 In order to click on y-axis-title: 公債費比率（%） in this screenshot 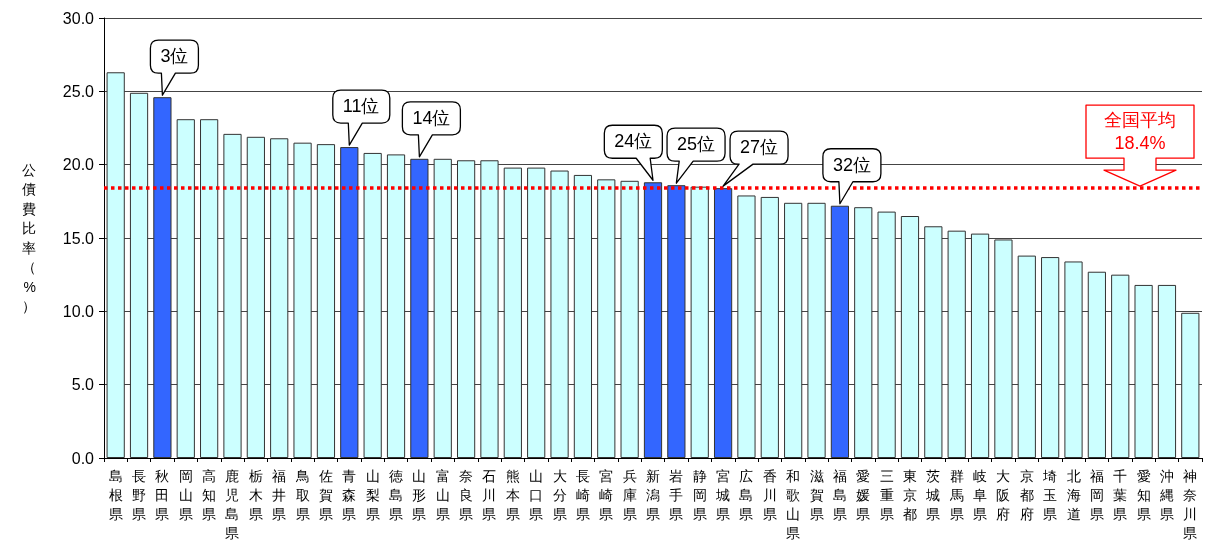, I will do `click(29, 238)`.